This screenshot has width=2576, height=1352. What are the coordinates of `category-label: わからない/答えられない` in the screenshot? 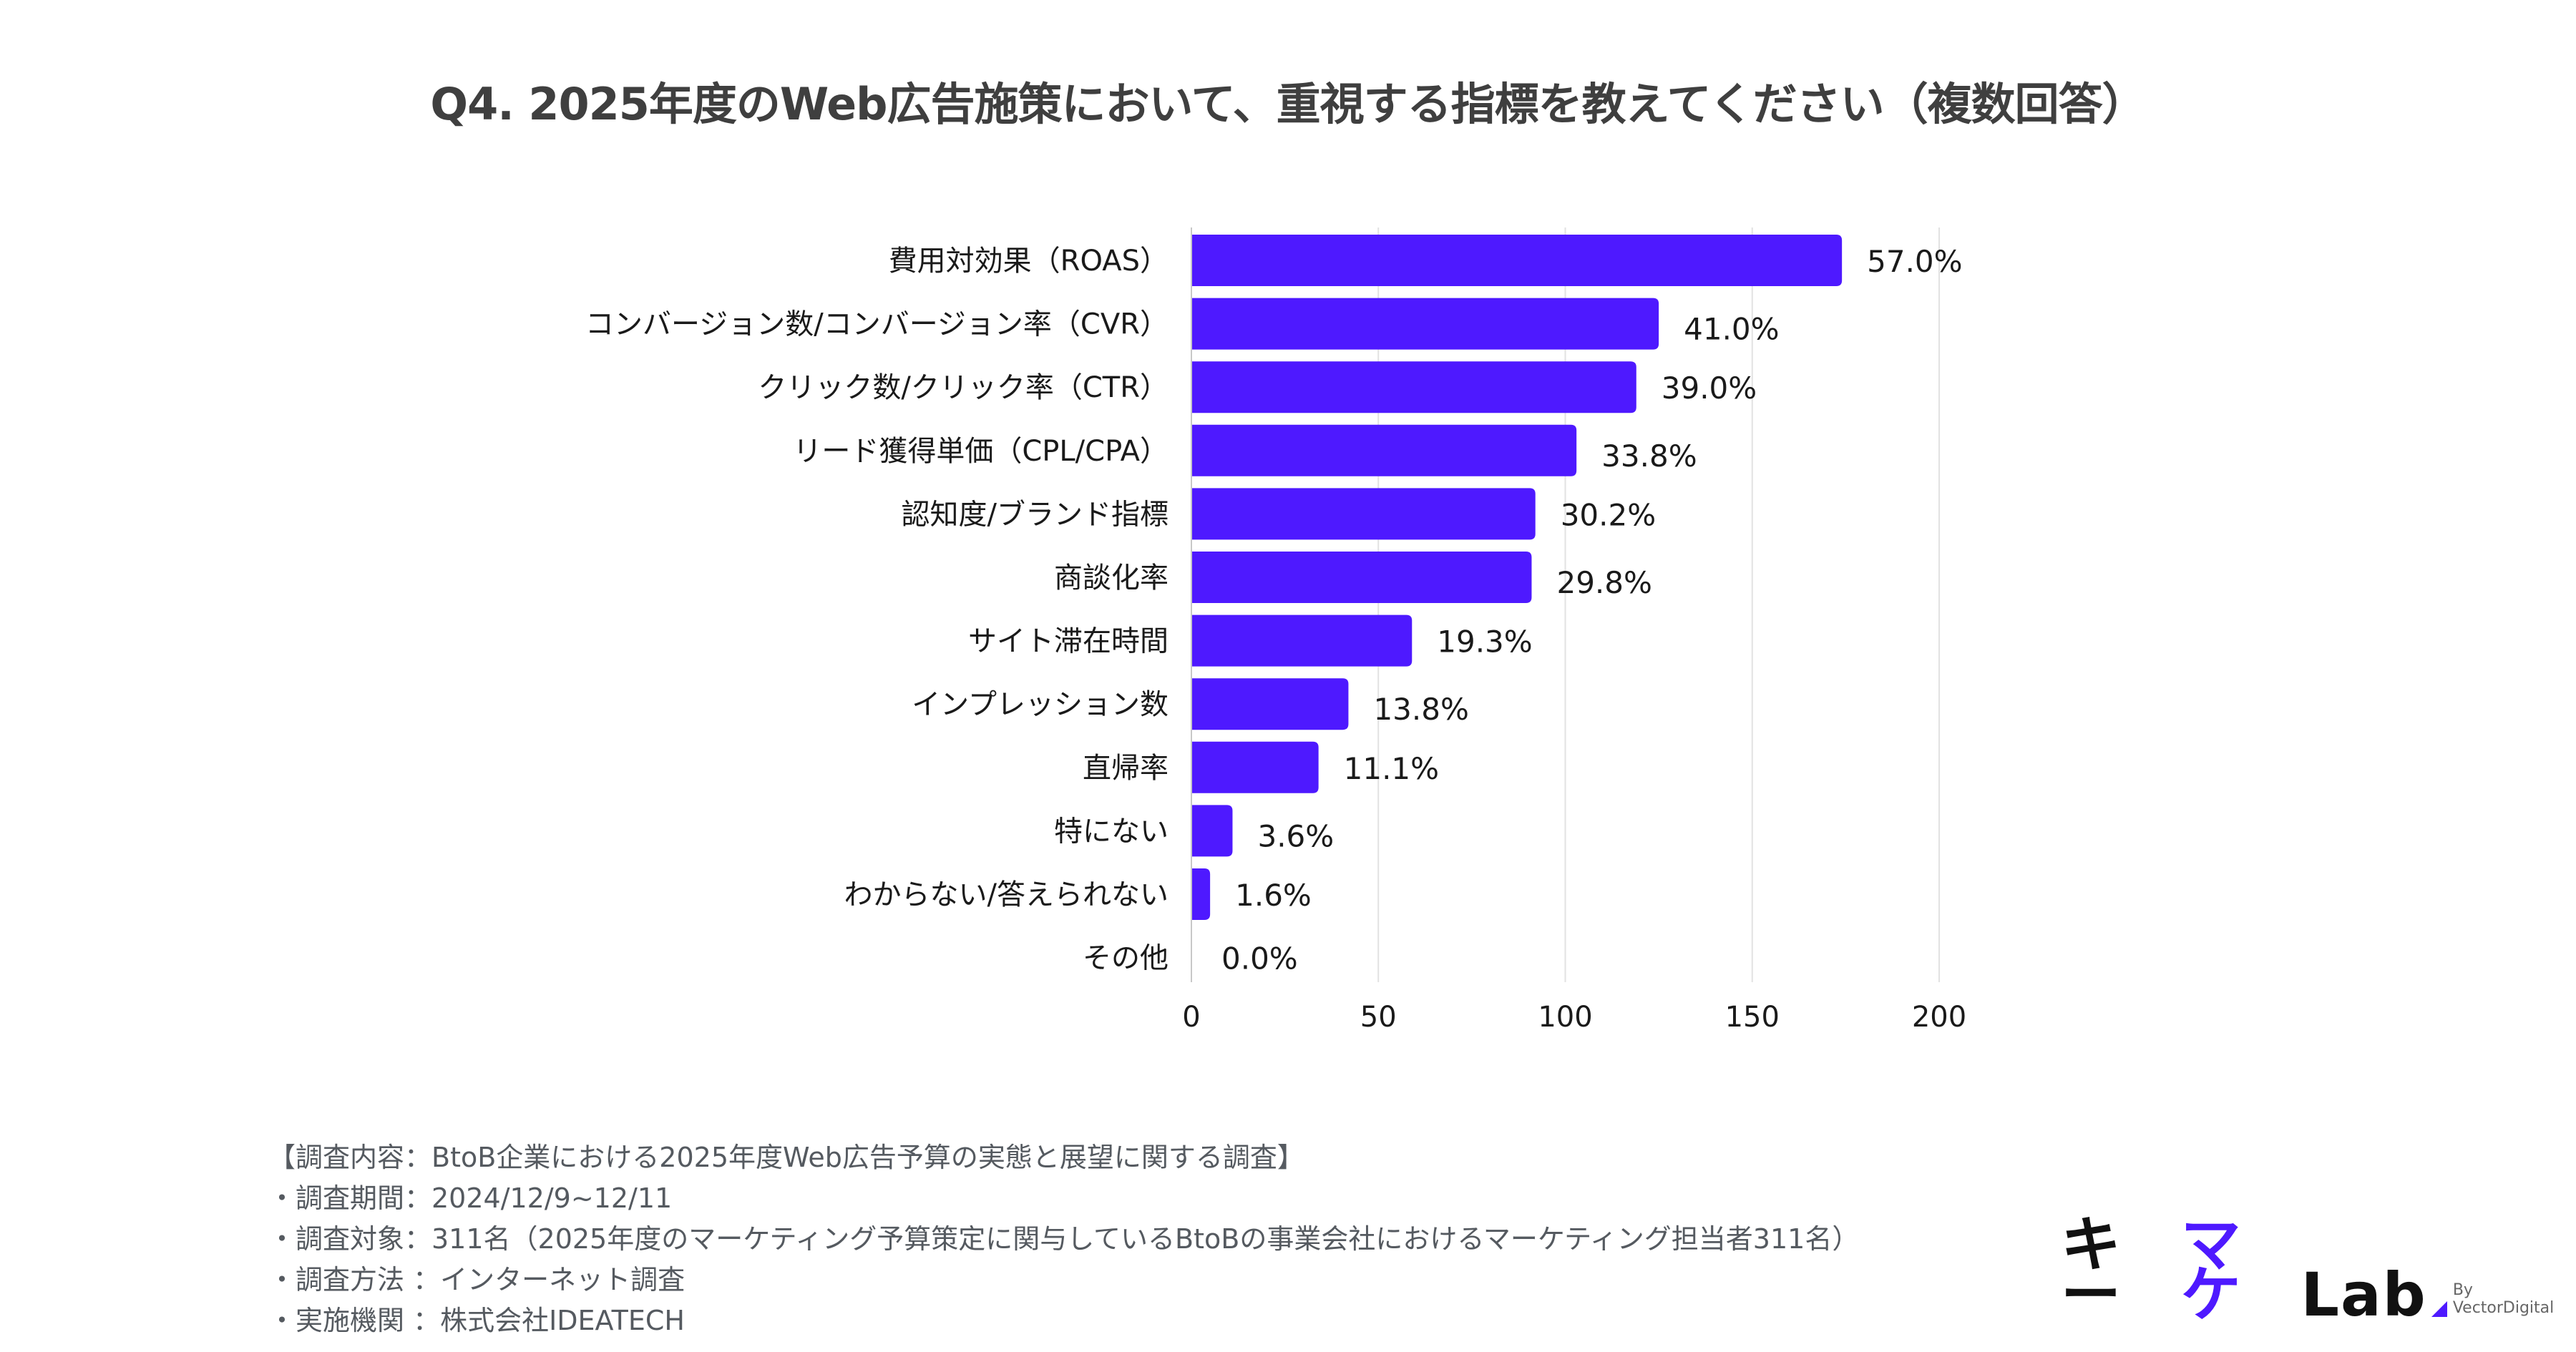 It's located at (1006, 895).